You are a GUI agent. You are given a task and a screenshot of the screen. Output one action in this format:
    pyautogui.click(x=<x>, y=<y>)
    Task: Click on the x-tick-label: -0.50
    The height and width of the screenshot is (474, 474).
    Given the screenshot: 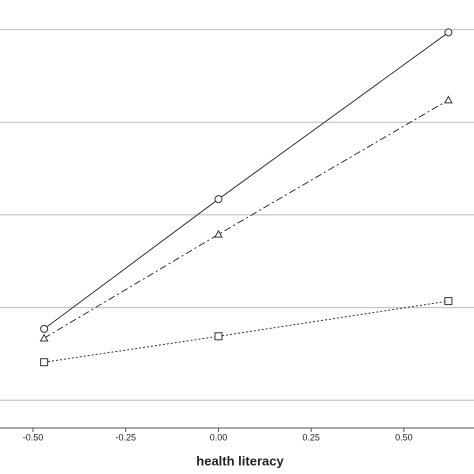 What is the action you would take?
    pyautogui.click(x=33, y=437)
    